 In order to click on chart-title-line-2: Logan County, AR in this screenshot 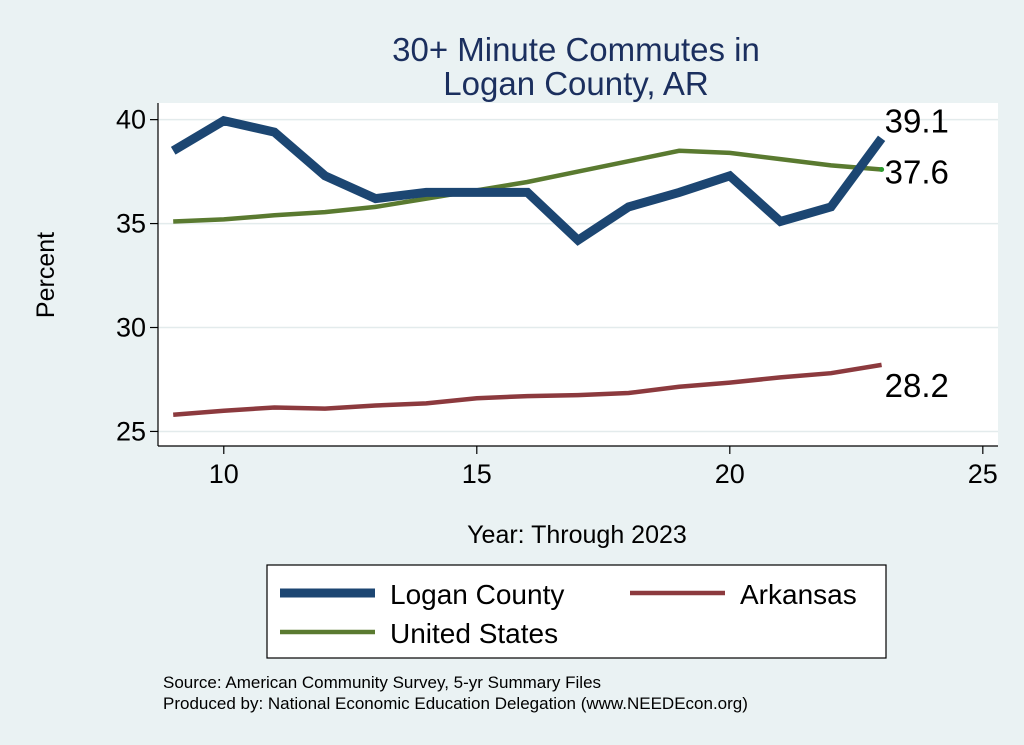, I will do `click(575, 83)`.